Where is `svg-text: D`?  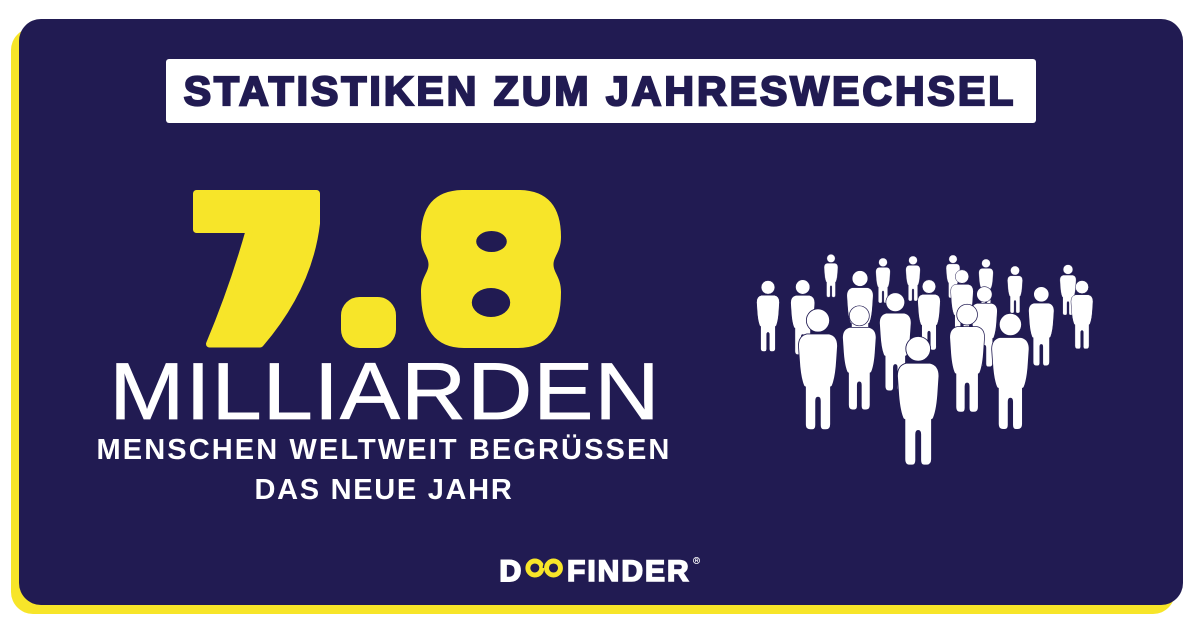 svg-text: D is located at coordinates (511, 571).